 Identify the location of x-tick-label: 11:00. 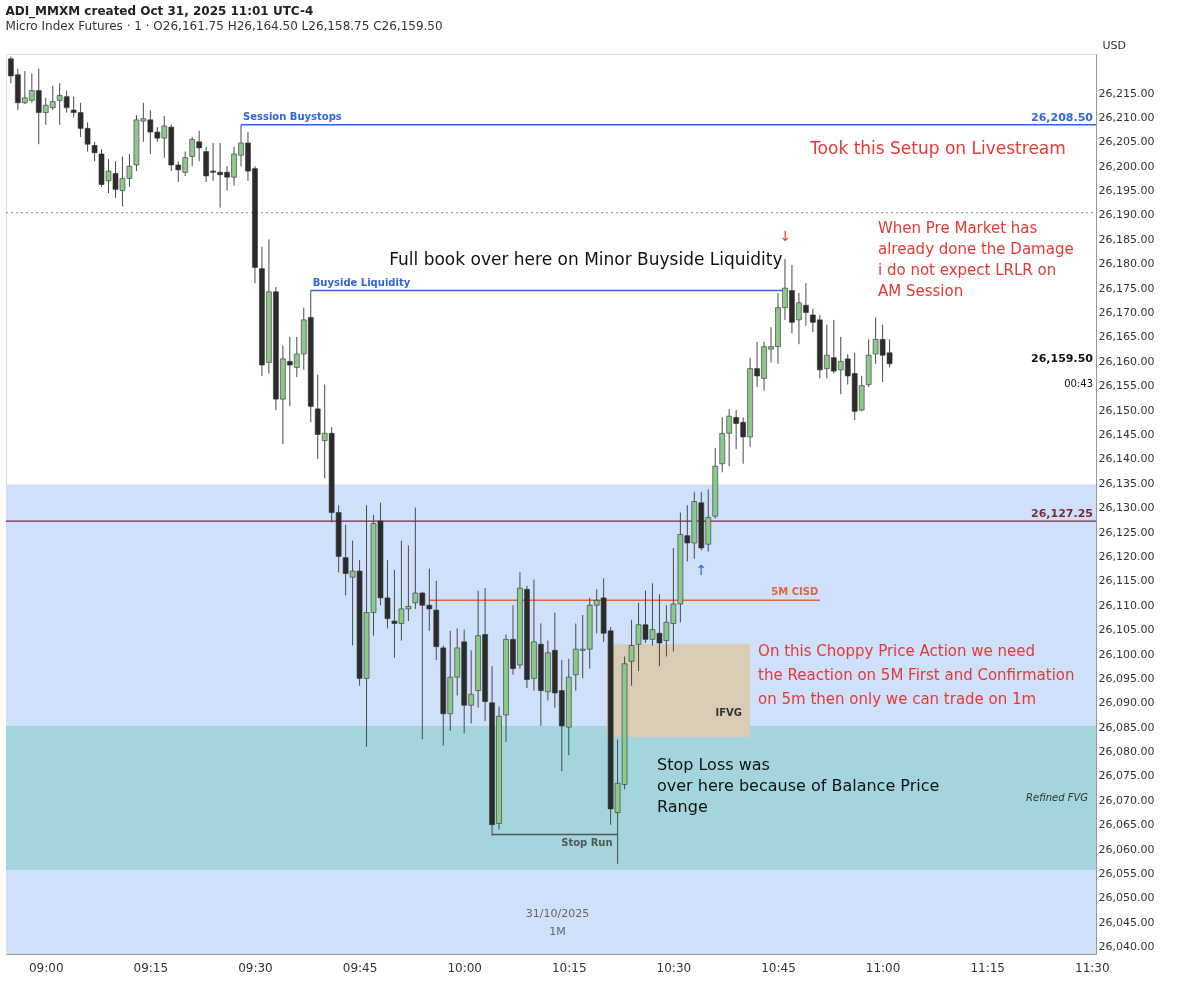
(883, 967).